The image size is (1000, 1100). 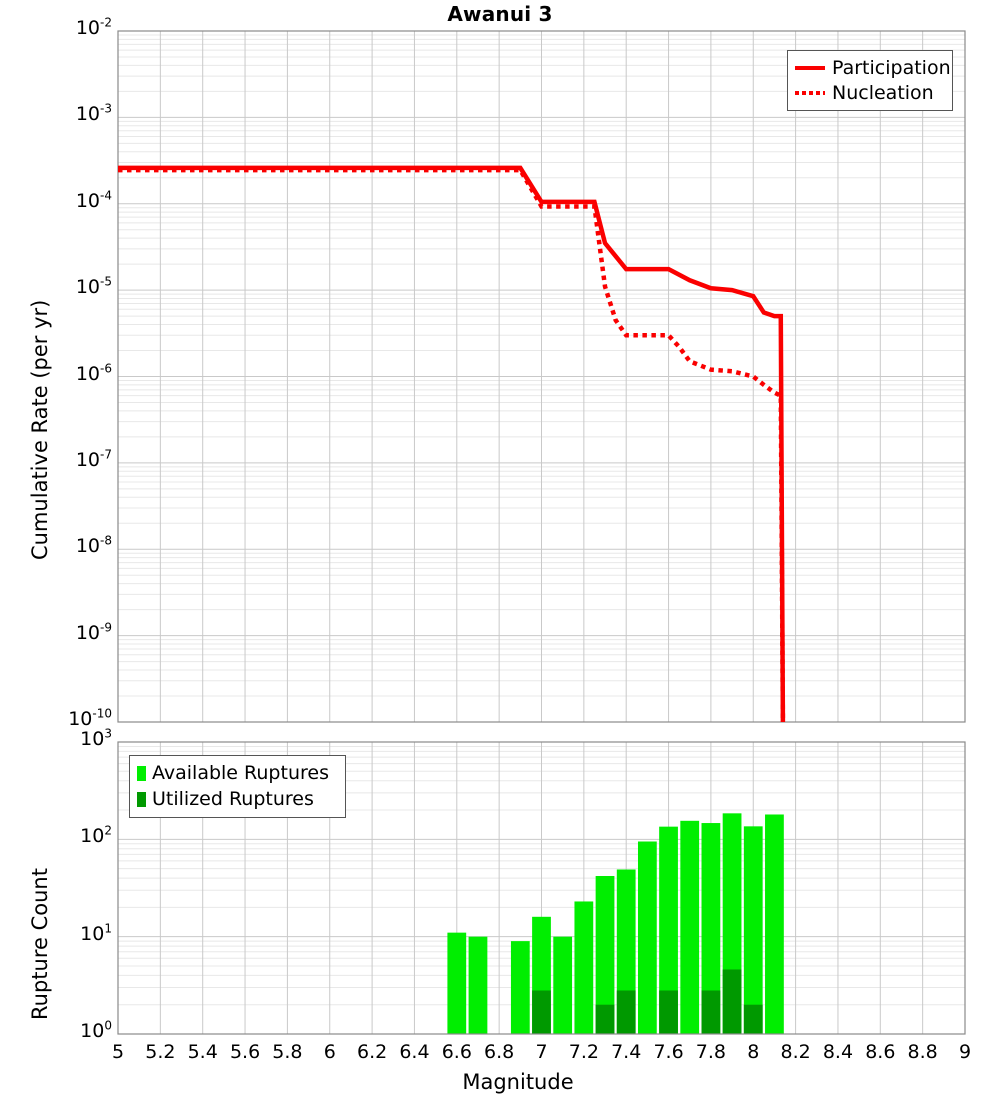 What do you see at coordinates (93, 114) in the screenshot?
I see `top-ytick--3: 10⁻³` at bounding box center [93, 114].